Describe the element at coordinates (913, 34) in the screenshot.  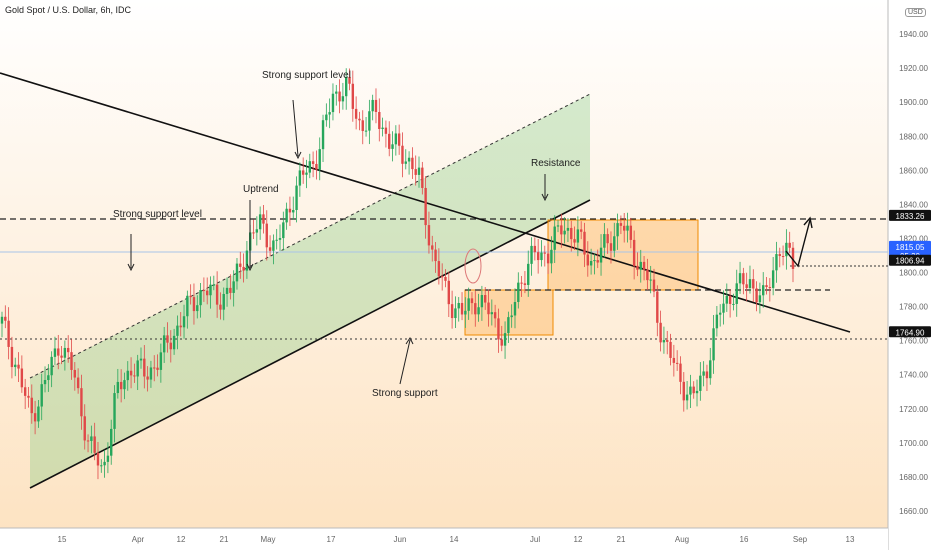
I see `price-tick-label: 1940.00` at that location.